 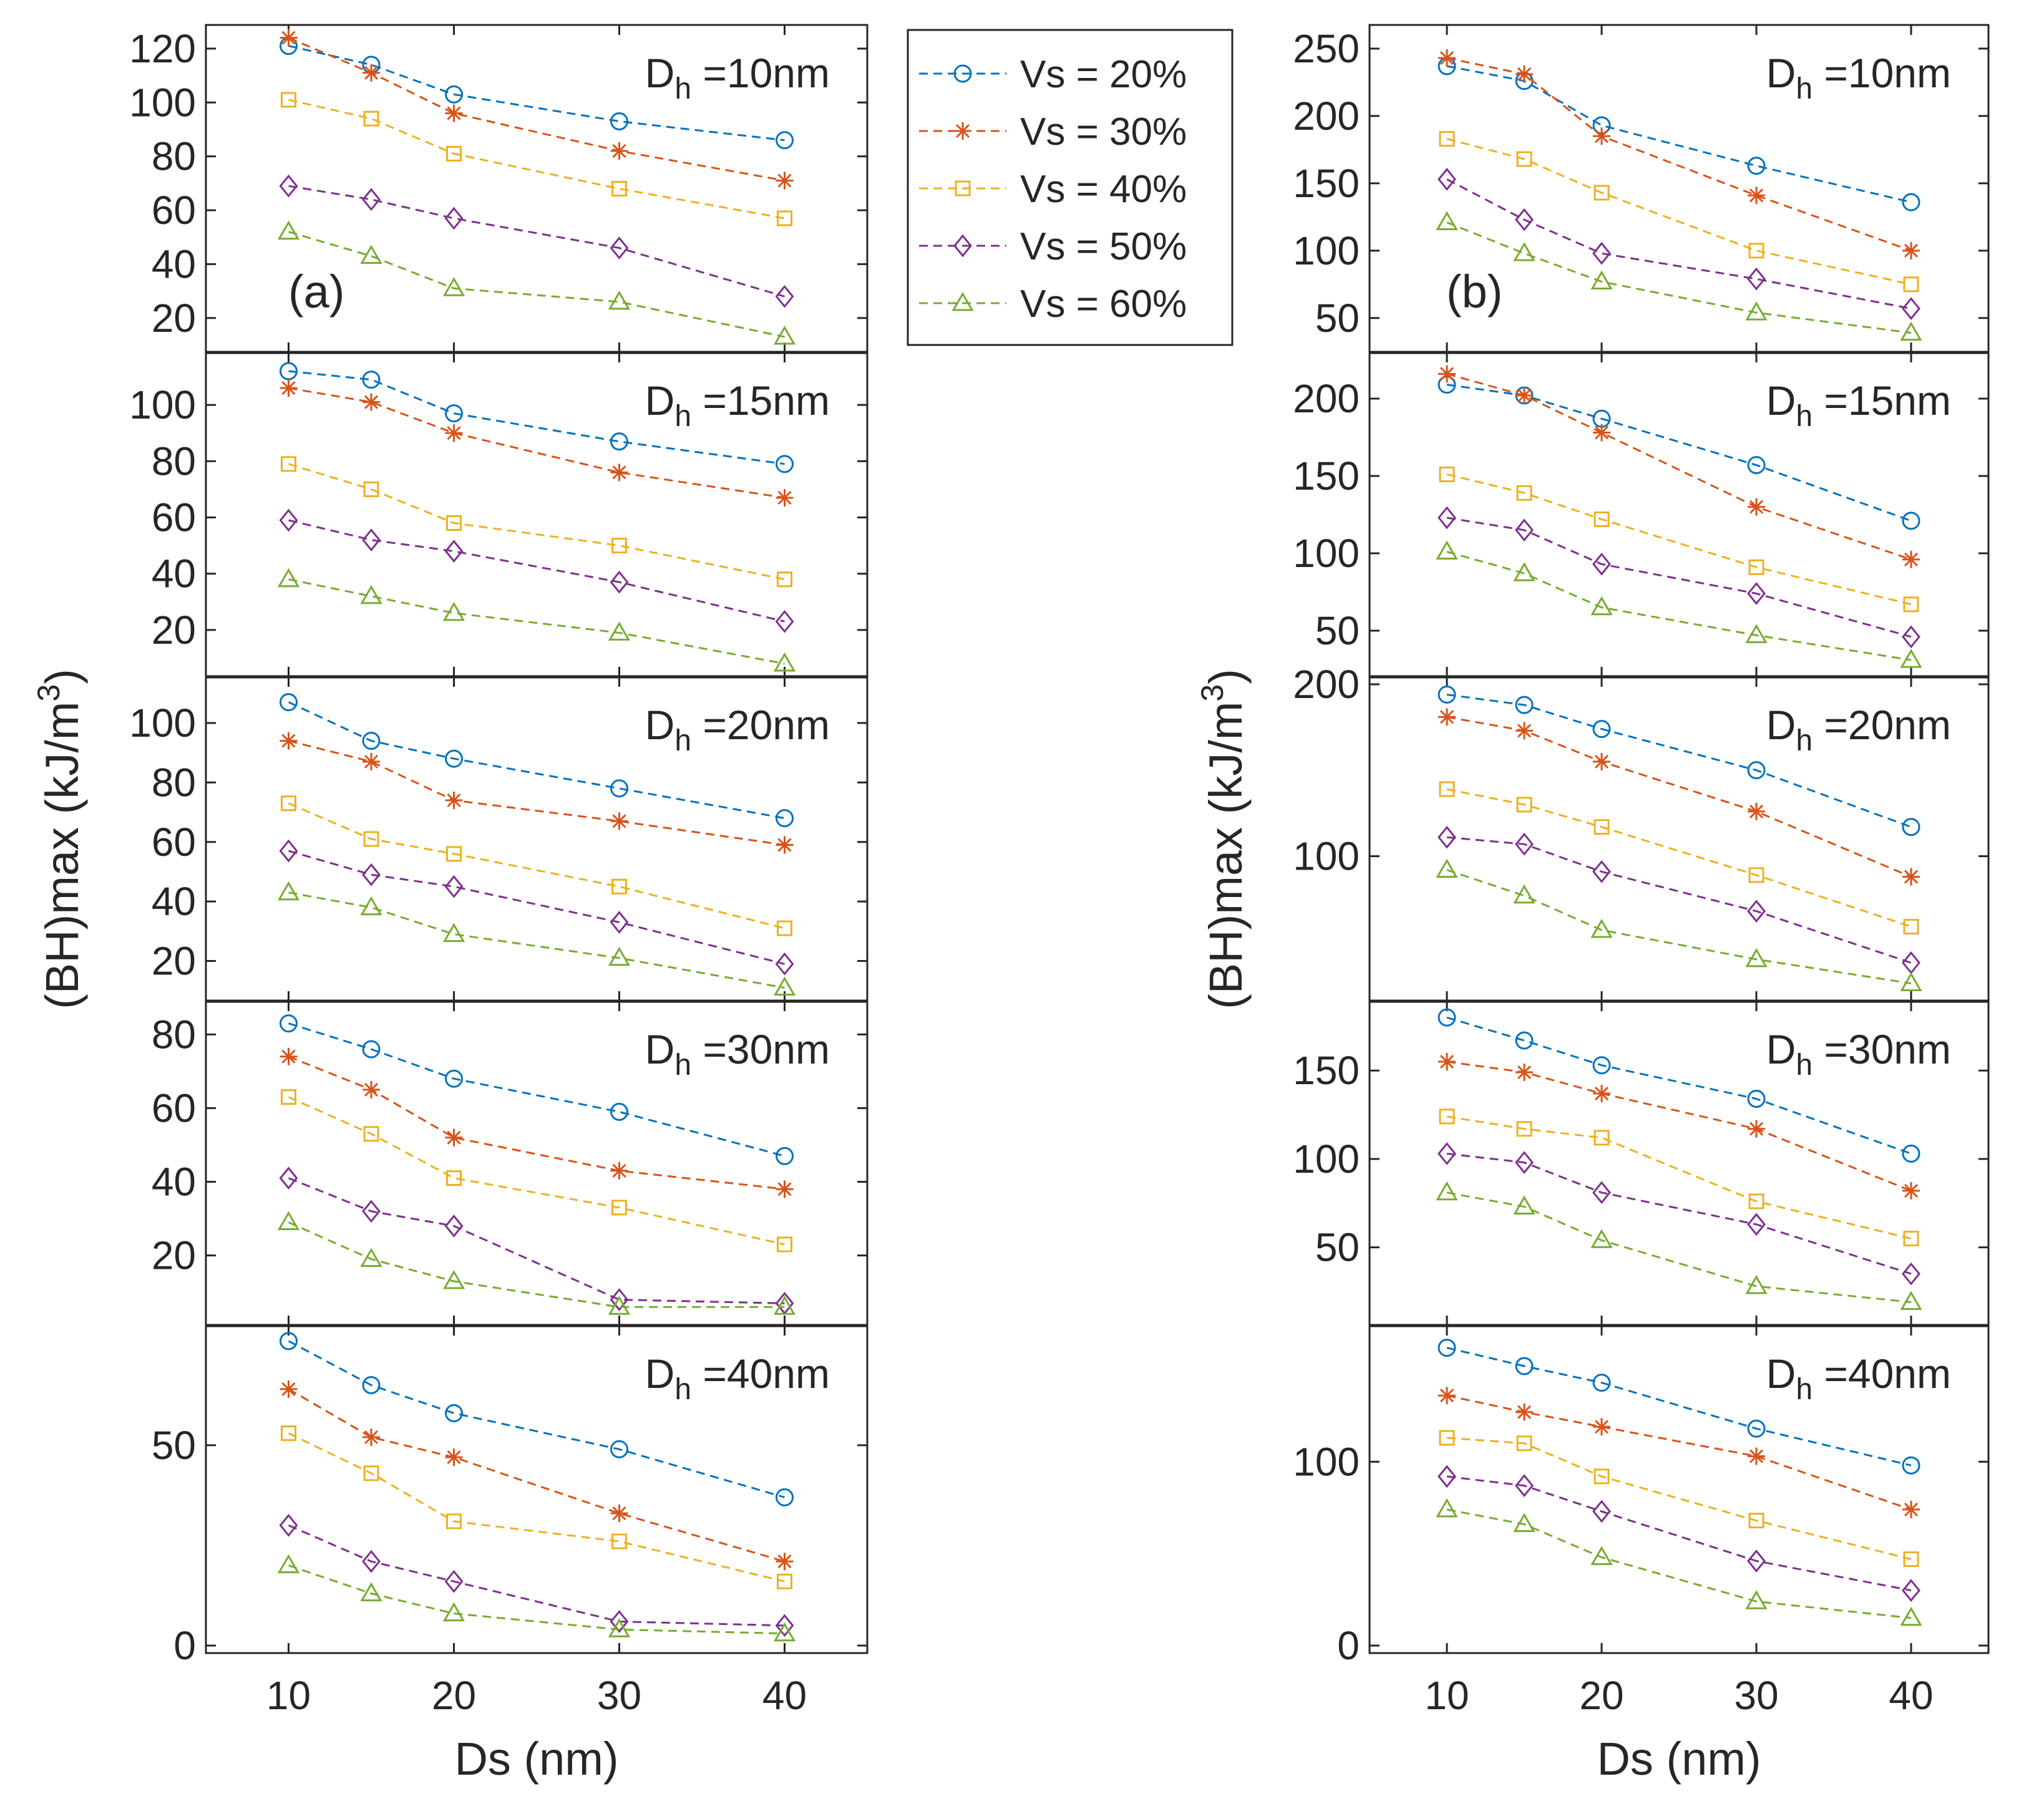 I want to click on y-tick-label: 100, so click(x=162, y=404).